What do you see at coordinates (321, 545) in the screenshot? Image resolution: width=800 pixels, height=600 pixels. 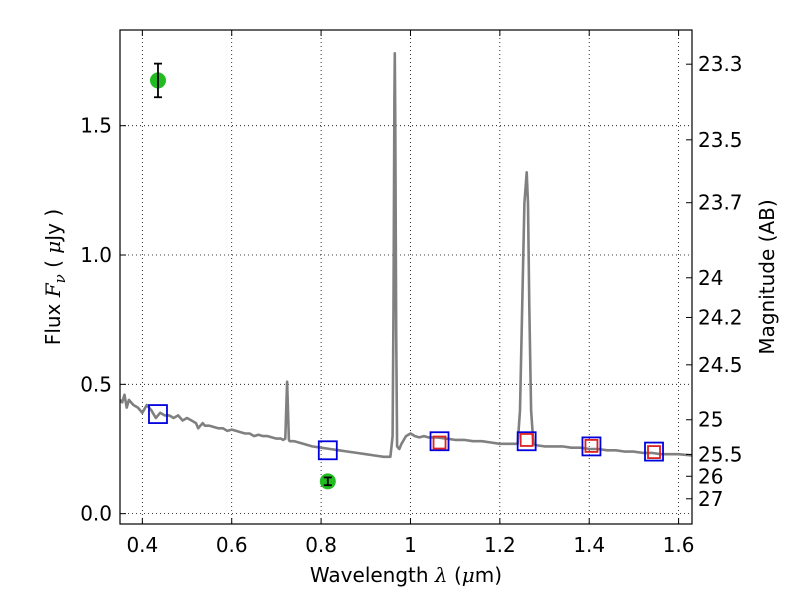 I see `x-tick-label: 0.8` at bounding box center [321, 545].